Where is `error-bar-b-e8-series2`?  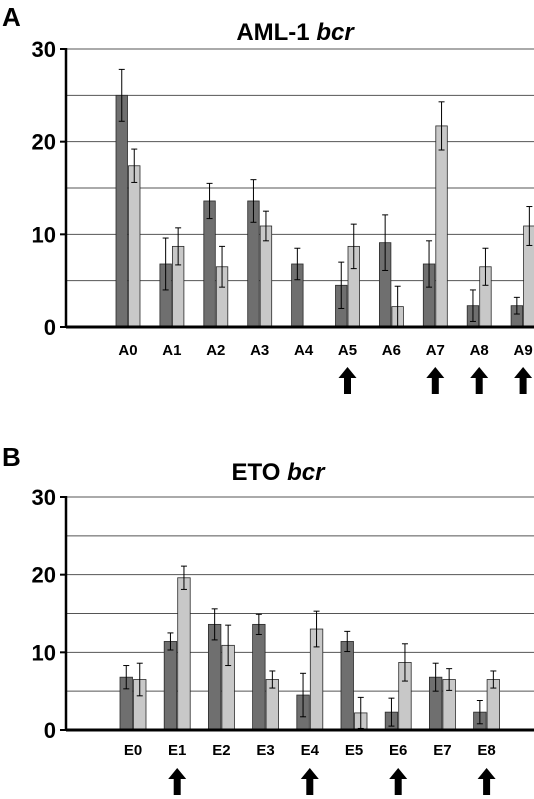 error-bar-b-e8-series2 is located at coordinates (493, 679).